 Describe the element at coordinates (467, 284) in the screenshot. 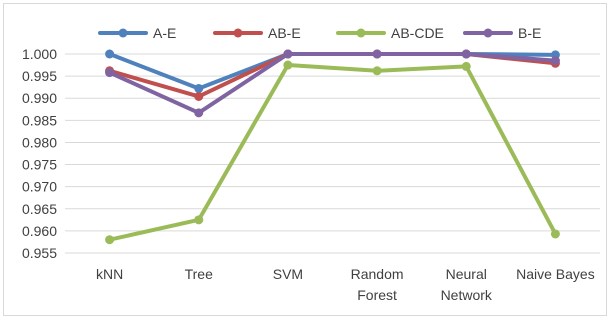

I see `x-tick-label: Neural Network` at that location.